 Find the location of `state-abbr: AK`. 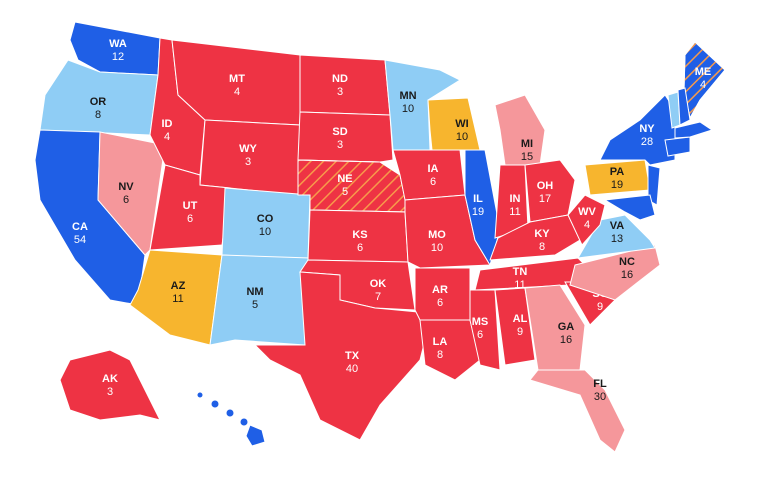

state-abbr: AK is located at coordinates (110, 379).